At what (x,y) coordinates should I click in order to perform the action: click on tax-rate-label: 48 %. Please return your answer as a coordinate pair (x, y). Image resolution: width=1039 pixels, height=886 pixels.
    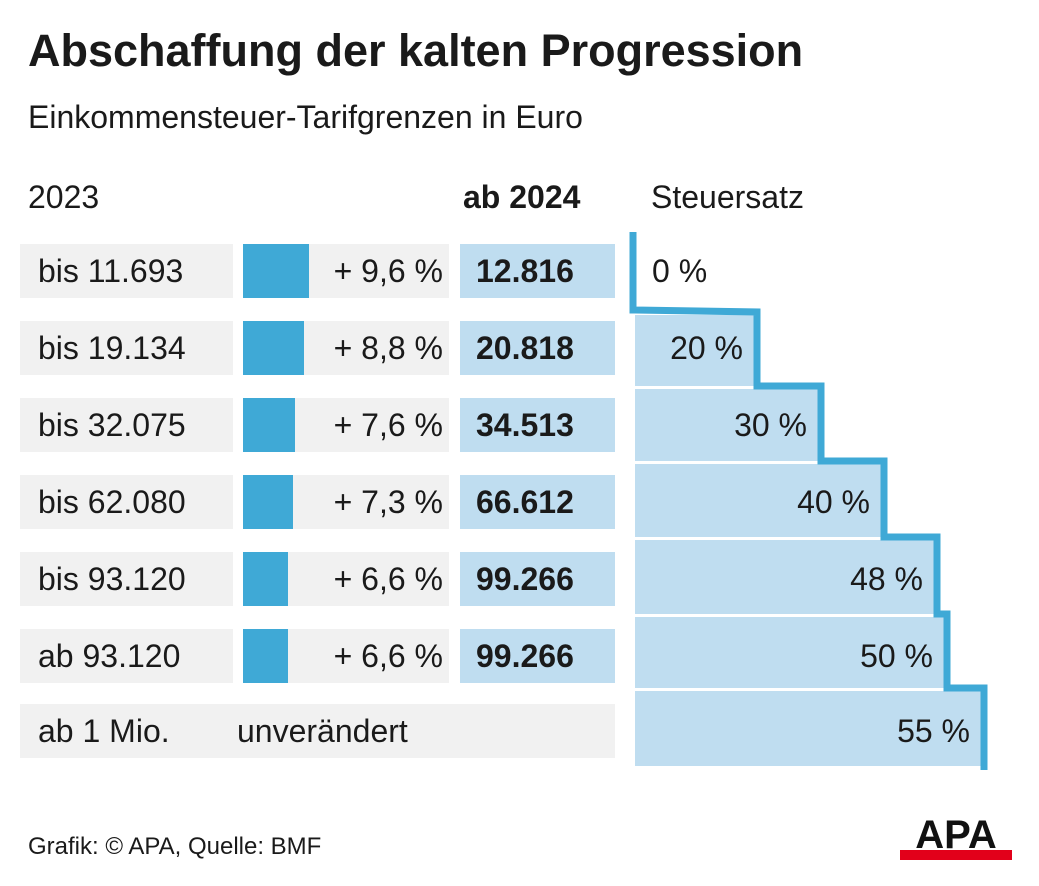
    Looking at the image, I should click on (886, 579).